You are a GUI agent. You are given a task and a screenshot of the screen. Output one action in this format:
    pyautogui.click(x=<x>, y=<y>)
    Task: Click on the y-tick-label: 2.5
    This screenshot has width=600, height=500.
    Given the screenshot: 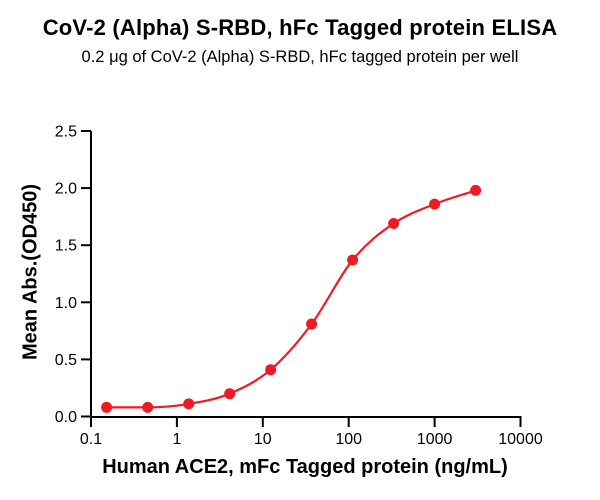 What is the action you would take?
    pyautogui.click(x=66, y=132)
    